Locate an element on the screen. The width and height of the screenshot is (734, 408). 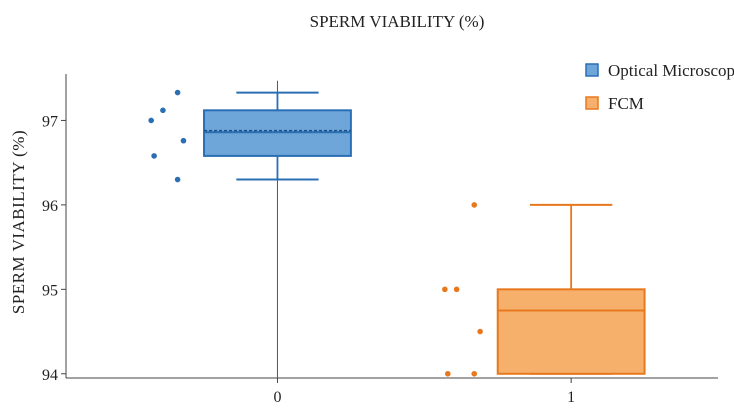
y-tick-label: 95 is located at coordinates (50, 290).